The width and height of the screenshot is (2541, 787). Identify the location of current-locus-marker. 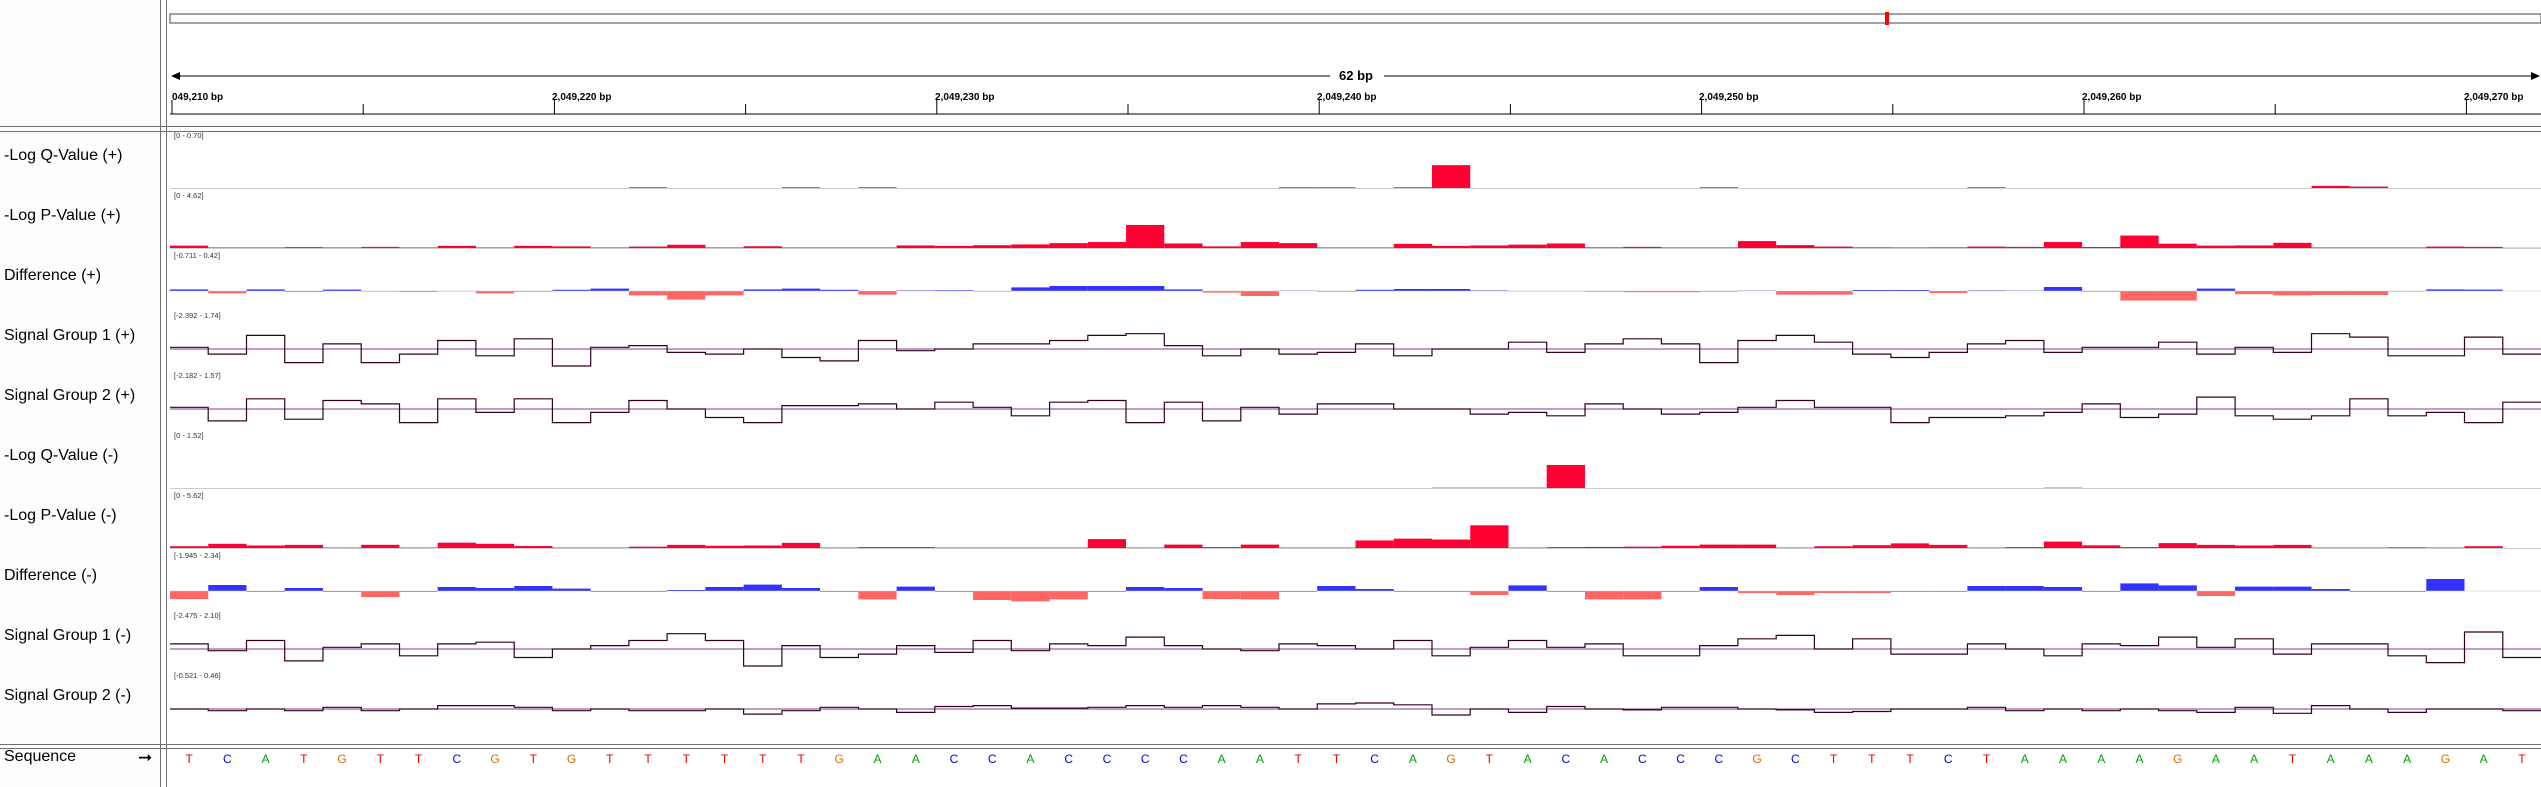
(1887, 18).